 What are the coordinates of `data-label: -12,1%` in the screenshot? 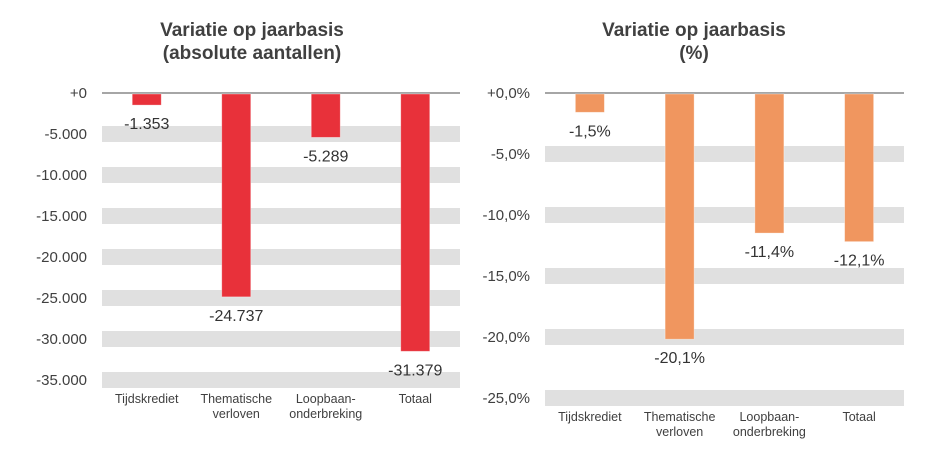 It's located at (859, 261).